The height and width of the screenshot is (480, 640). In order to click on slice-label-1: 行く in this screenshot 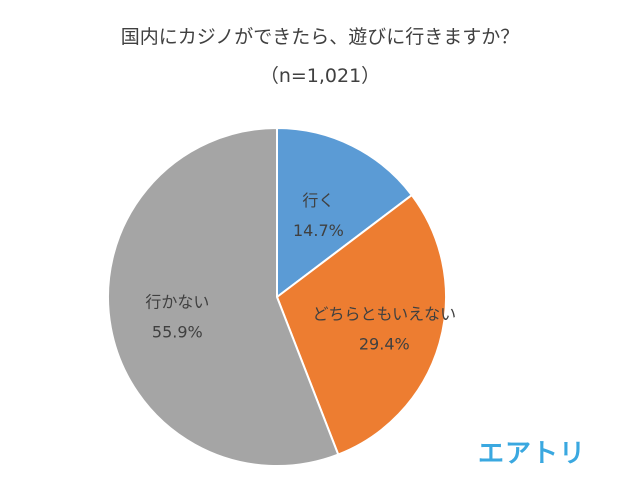, I will do `click(318, 200)`.